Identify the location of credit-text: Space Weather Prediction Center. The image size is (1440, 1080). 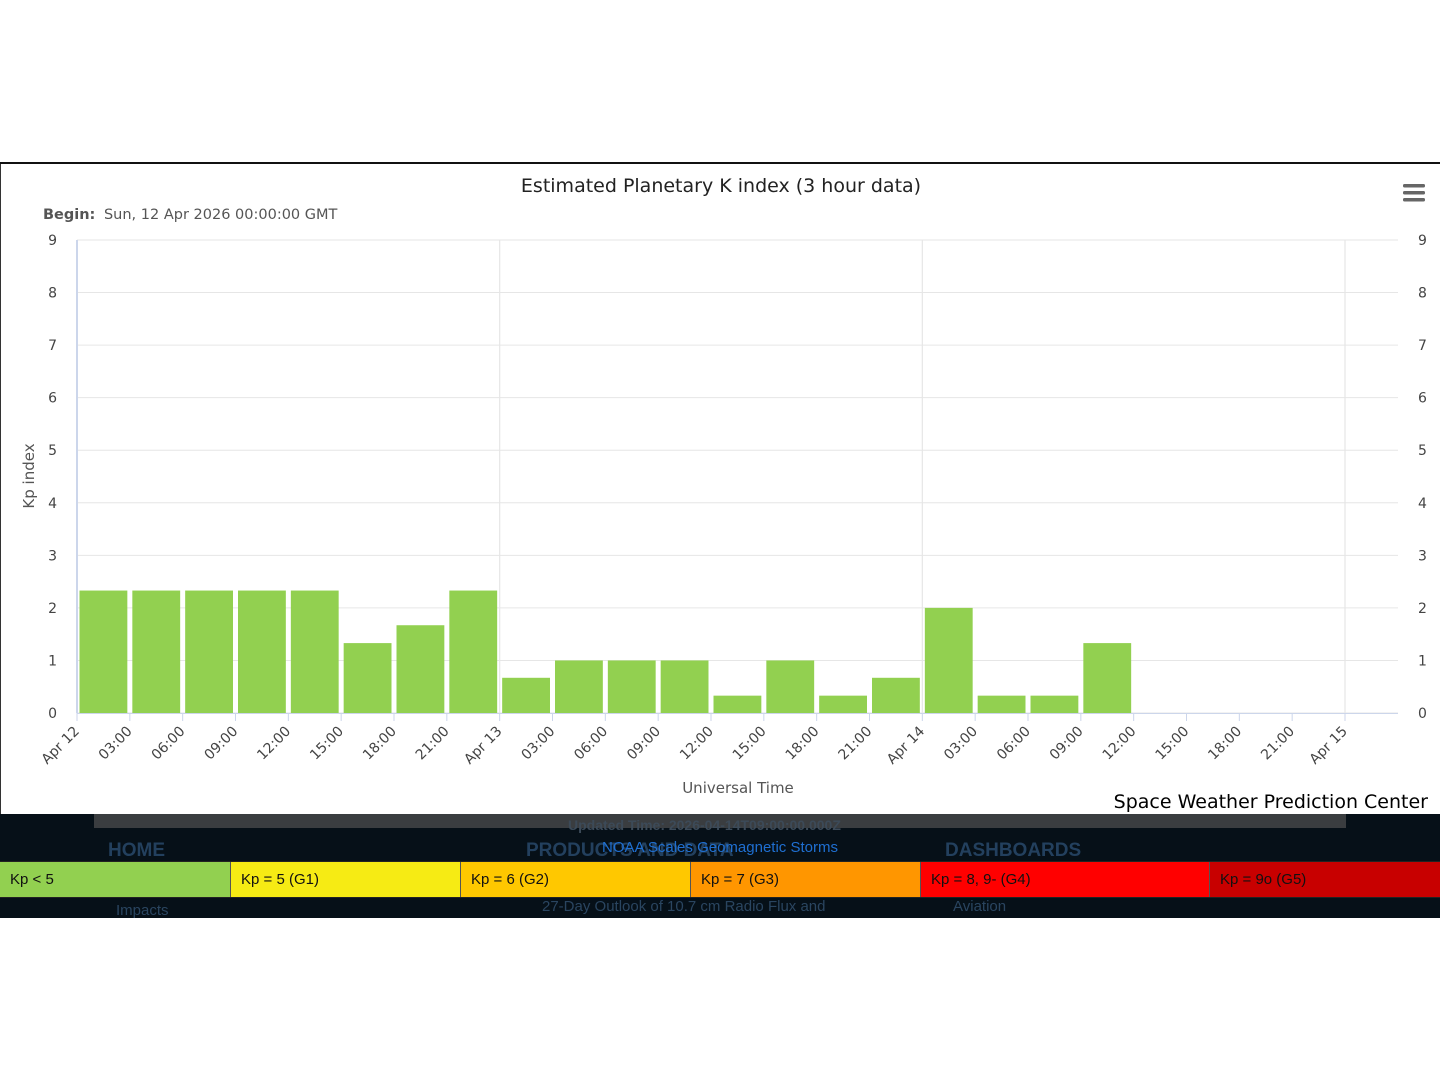
(1270, 802).